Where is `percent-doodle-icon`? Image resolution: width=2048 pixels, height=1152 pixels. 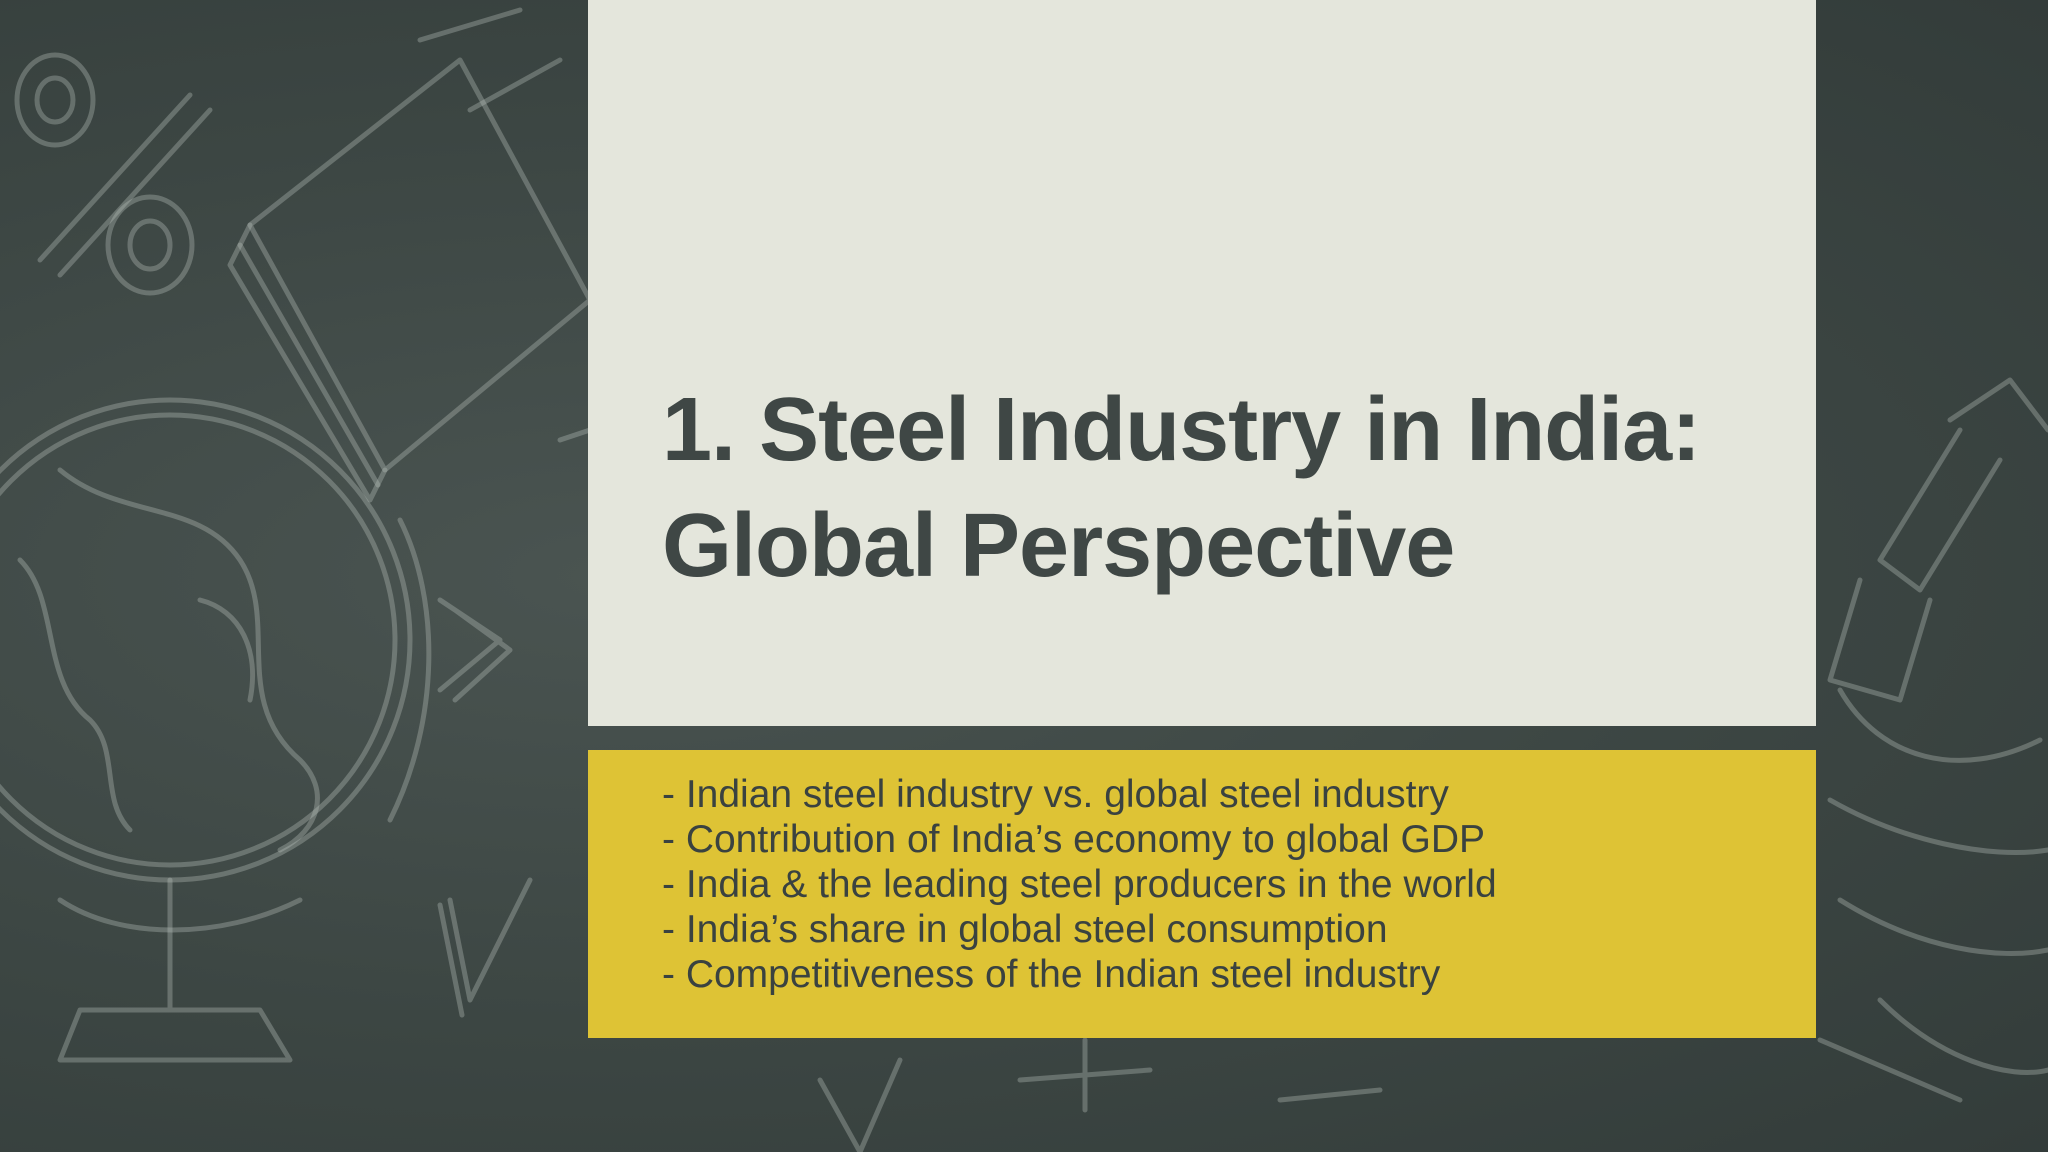
percent-doodle-icon is located at coordinates (113, 174).